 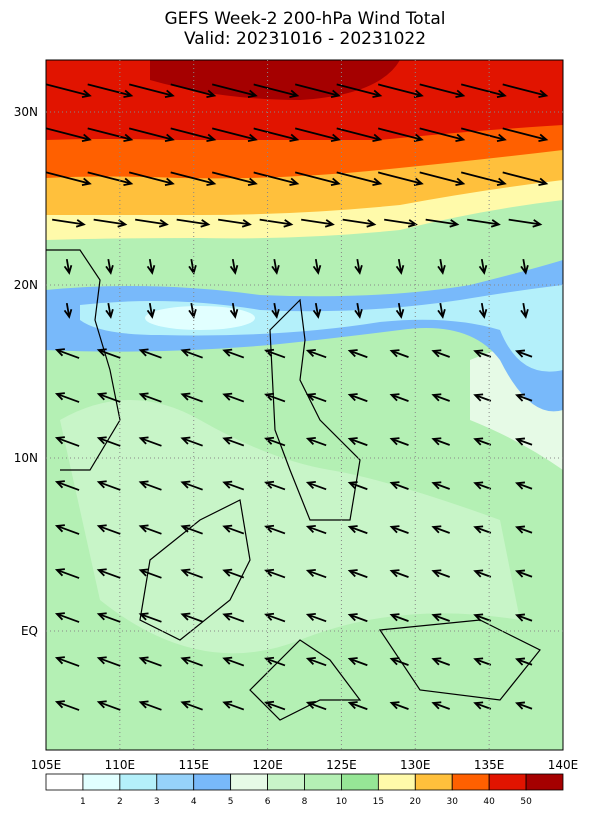 What do you see at coordinates (452, 802) in the screenshot?
I see `colorbar-label: 30` at bounding box center [452, 802].